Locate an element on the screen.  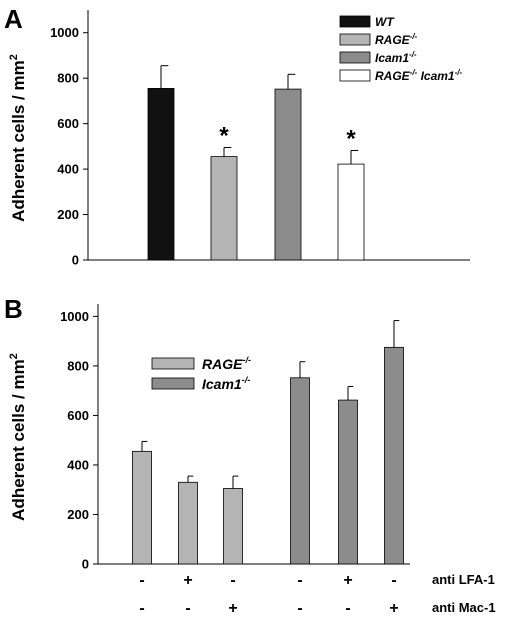
panel-b-condition-label: anti LFA-1 is located at coordinates (463, 579).